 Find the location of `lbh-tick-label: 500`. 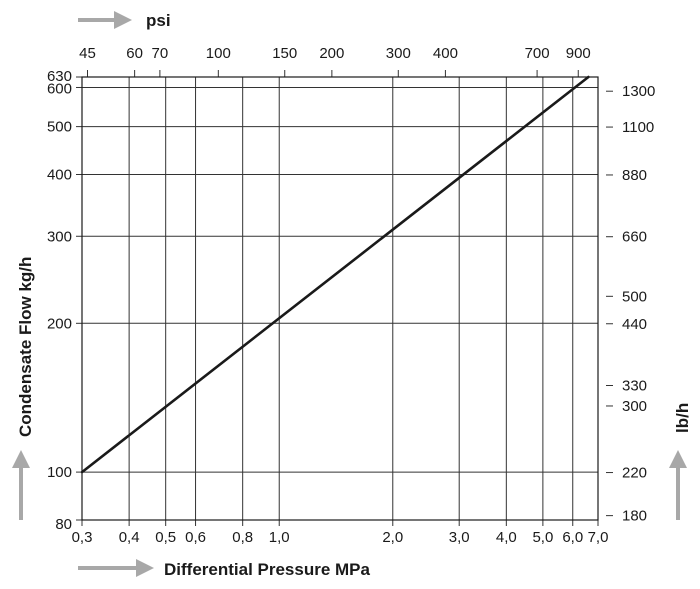

lbh-tick-label: 500 is located at coordinates (634, 296).